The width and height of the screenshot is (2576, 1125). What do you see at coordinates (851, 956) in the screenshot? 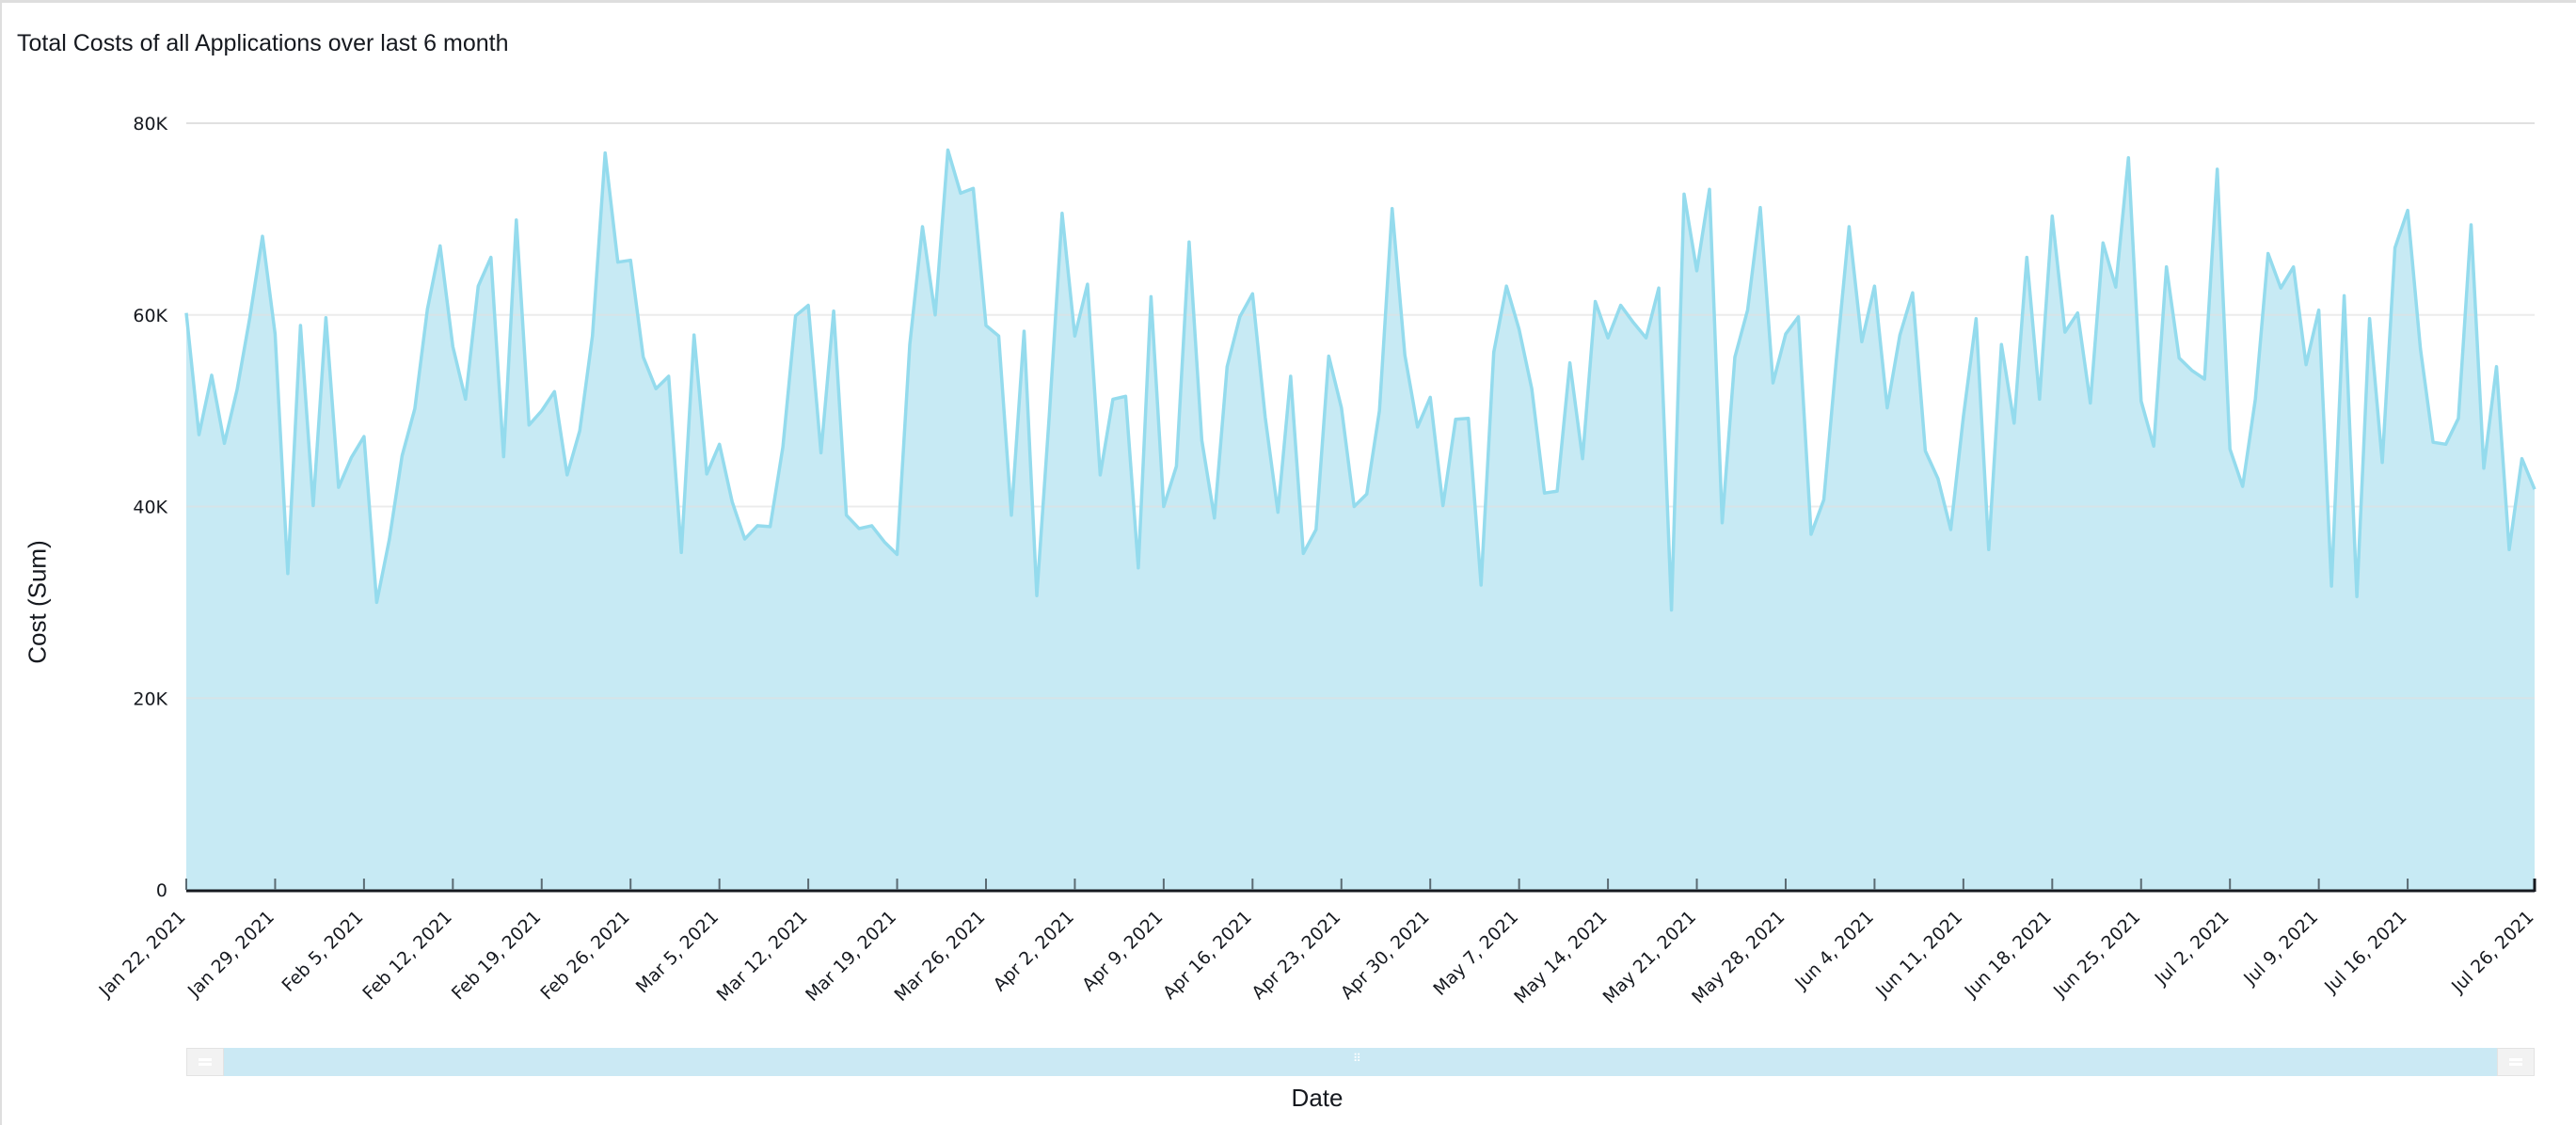
I see `x-tick-label: Mar 19, 2021` at bounding box center [851, 956].